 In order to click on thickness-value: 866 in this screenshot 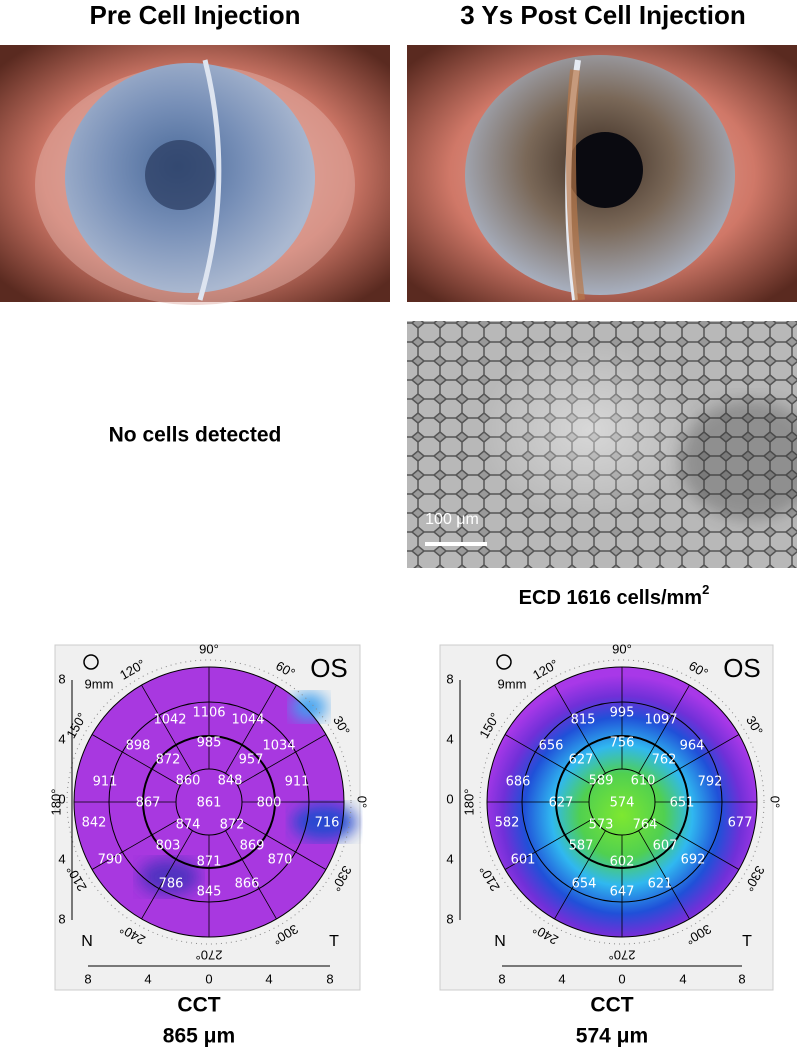, I will do `click(247, 884)`.